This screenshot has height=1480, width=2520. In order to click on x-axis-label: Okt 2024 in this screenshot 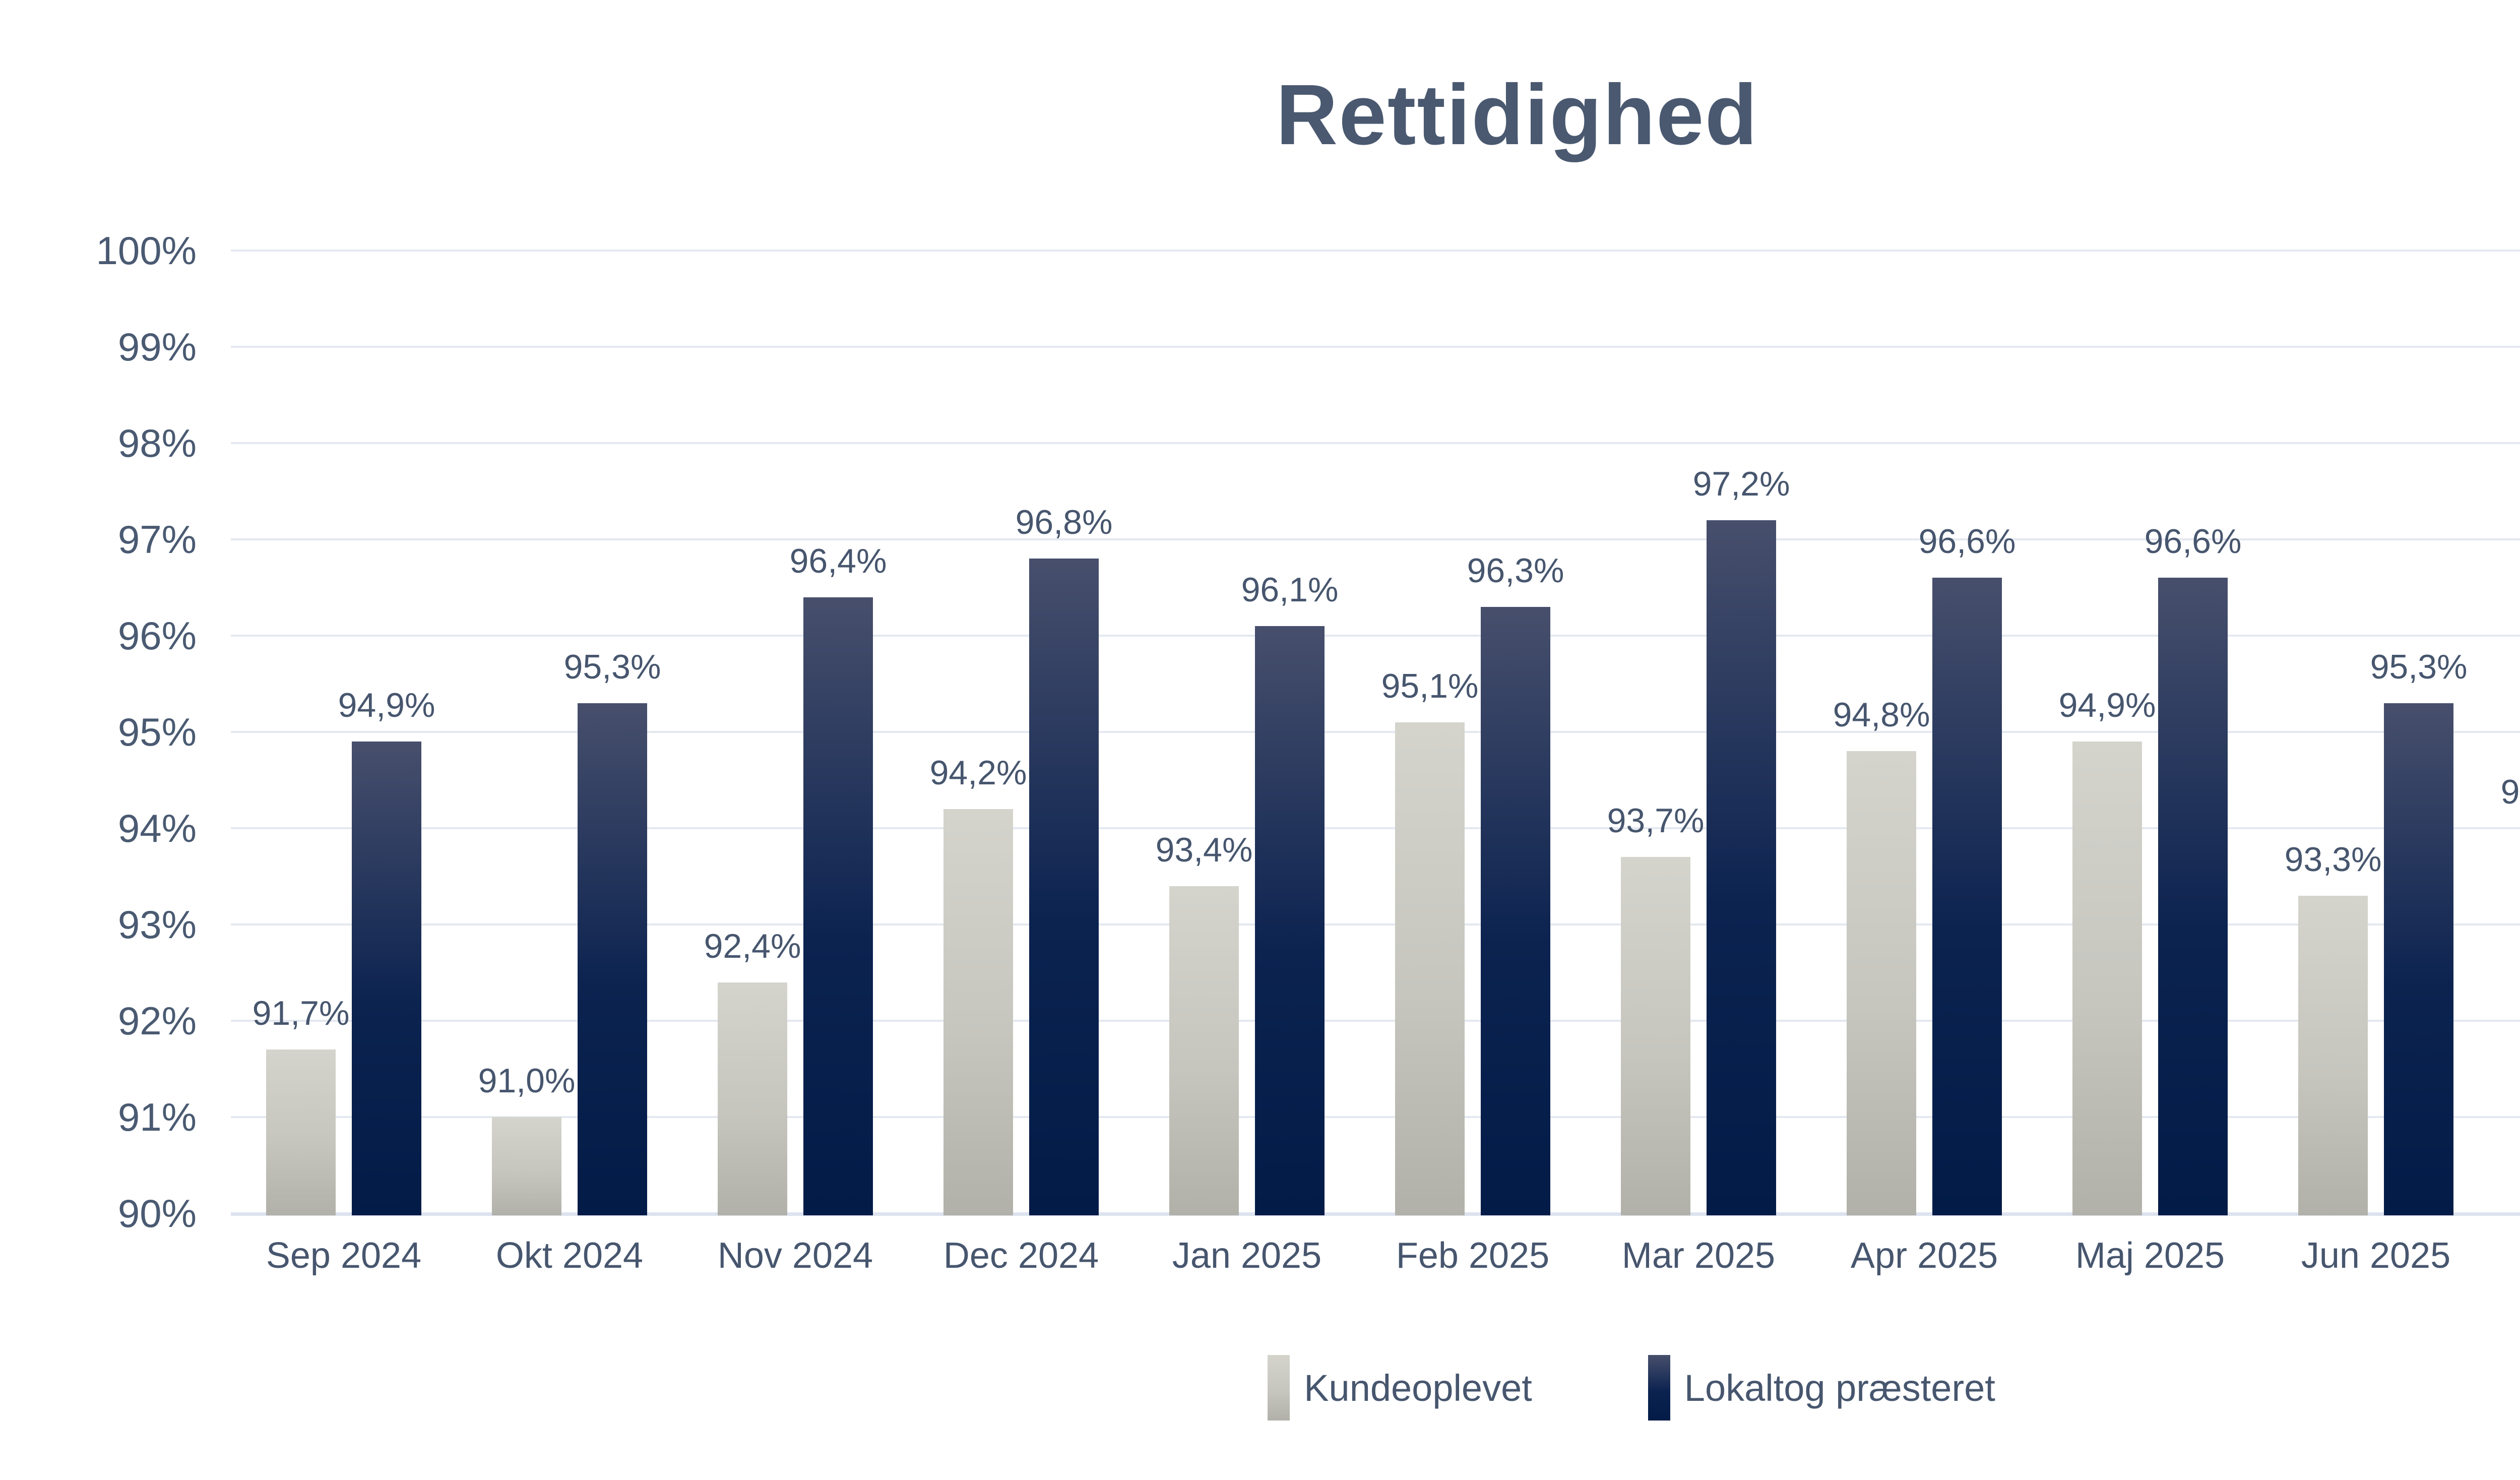, I will do `click(570, 1256)`.